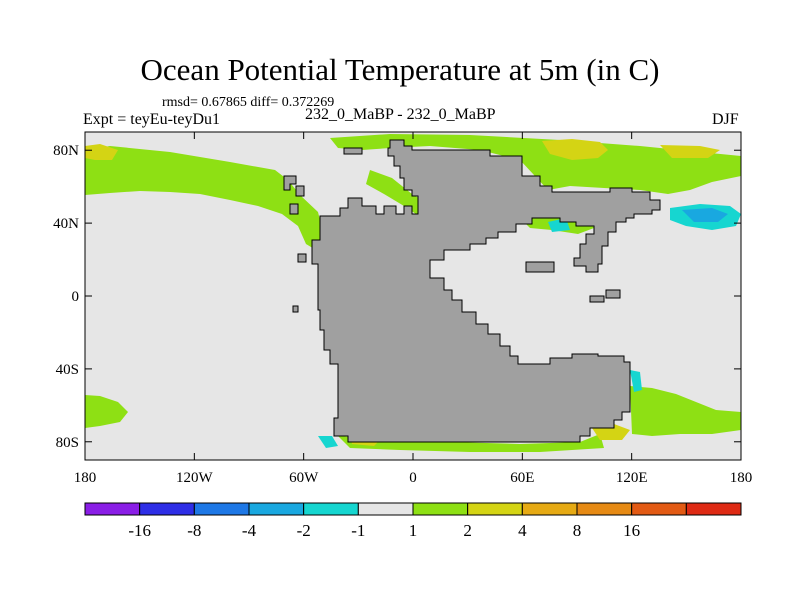 This screenshot has width=800, height=600. I want to click on south-coast-cold-patch, so click(328, 442).